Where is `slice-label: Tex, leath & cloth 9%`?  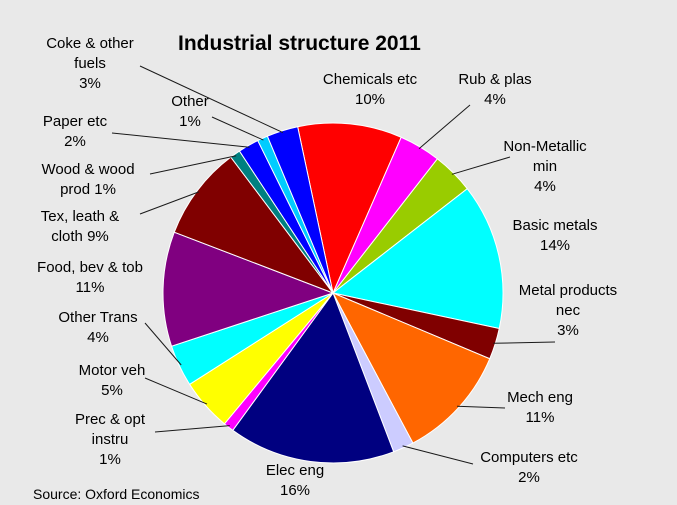
slice-label: Tex, leath & cloth 9% is located at coordinates (80, 226).